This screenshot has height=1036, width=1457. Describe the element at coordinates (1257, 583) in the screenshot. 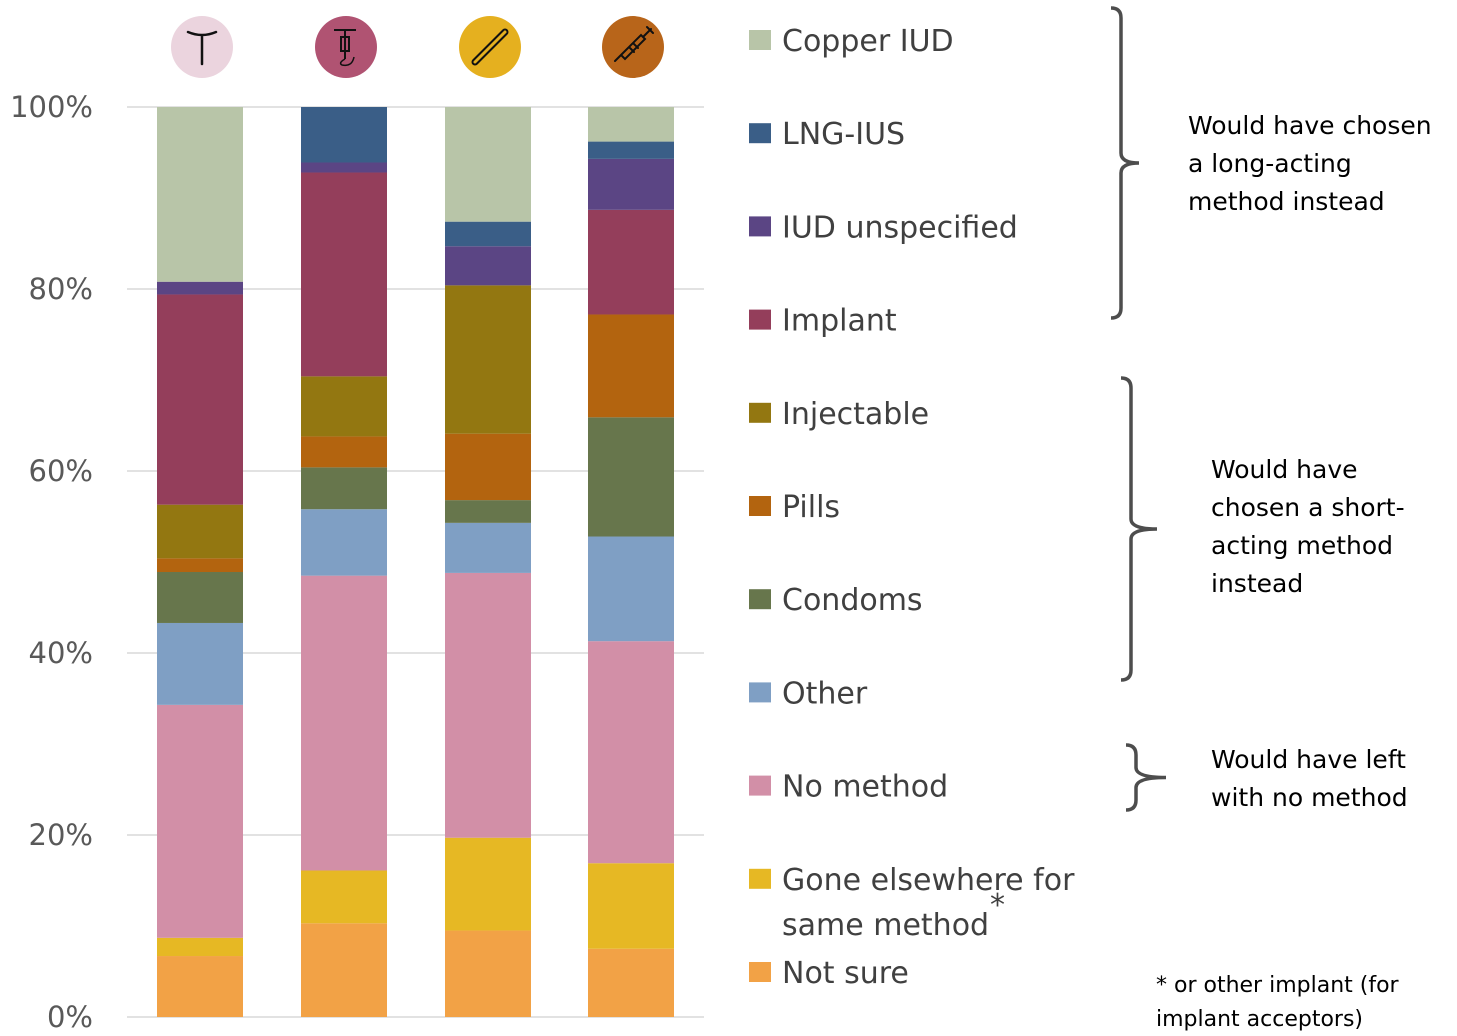

I see `bracket-annotation-line: instead` at that location.